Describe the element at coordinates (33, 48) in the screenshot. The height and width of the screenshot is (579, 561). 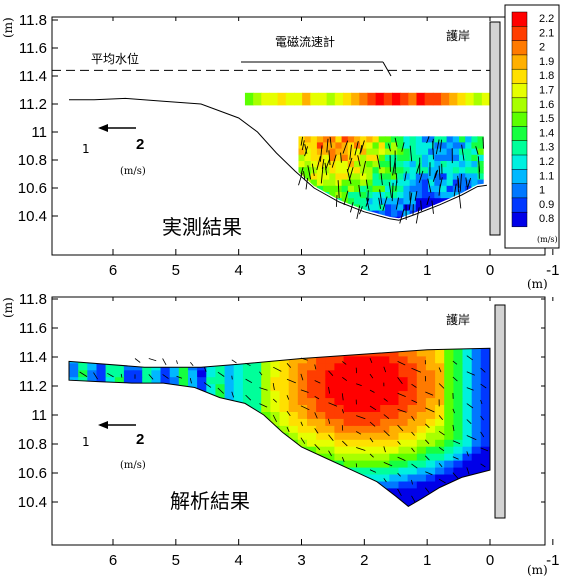
I see `y-tick-label: 11.6` at that location.